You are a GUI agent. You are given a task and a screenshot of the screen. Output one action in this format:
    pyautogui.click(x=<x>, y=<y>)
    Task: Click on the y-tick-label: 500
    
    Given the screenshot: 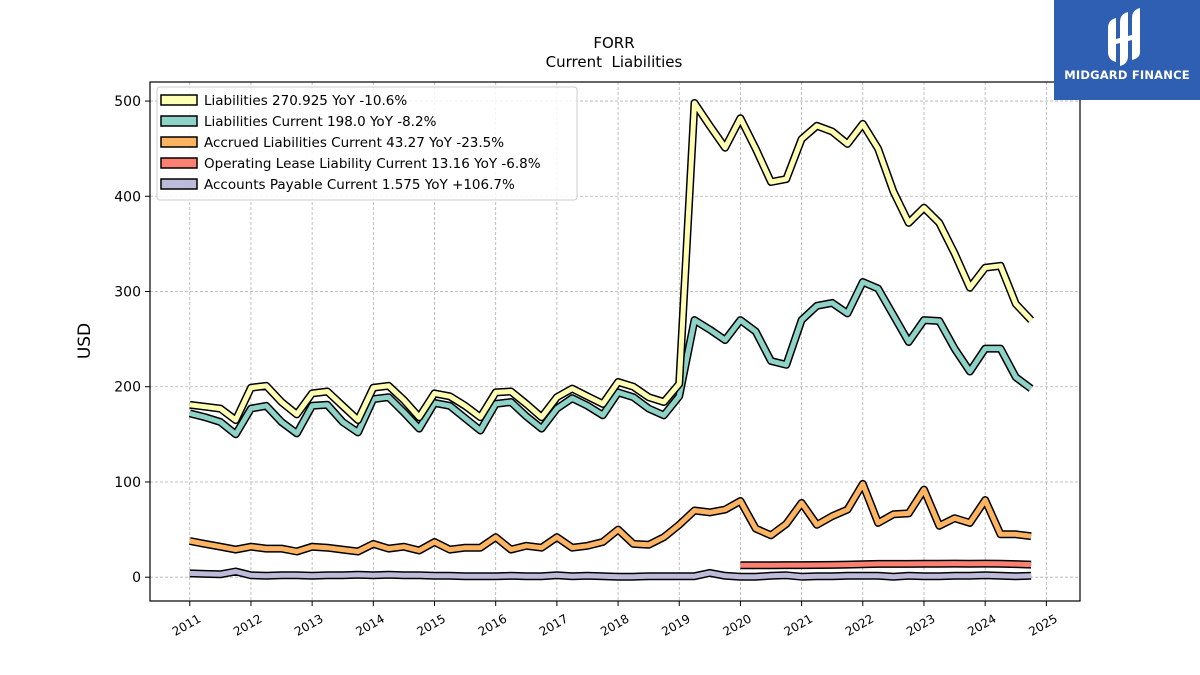 What is the action you would take?
    pyautogui.click(x=127, y=102)
    